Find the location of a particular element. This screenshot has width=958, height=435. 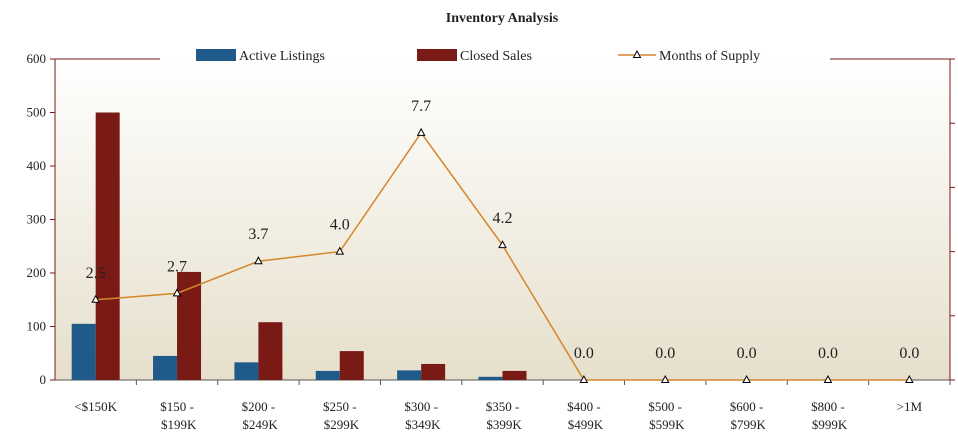

data-label: 2.5 is located at coordinates (96, 273).